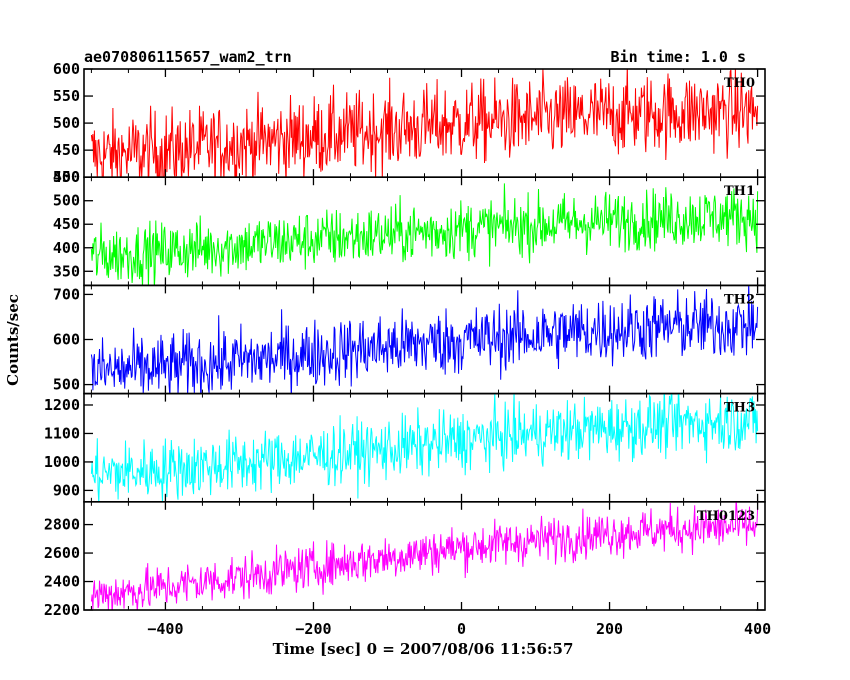  I want to click on series-th0123, so click(424, 555).